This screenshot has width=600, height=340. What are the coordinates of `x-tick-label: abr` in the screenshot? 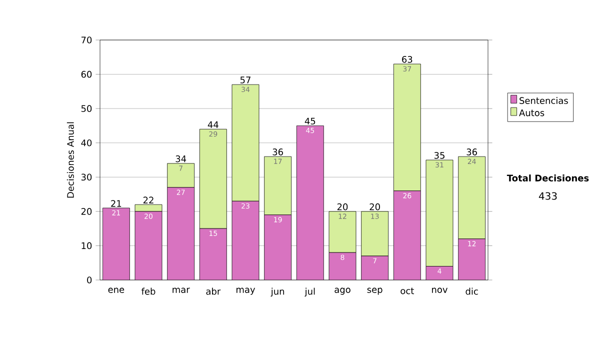 It's located at (213, 291).